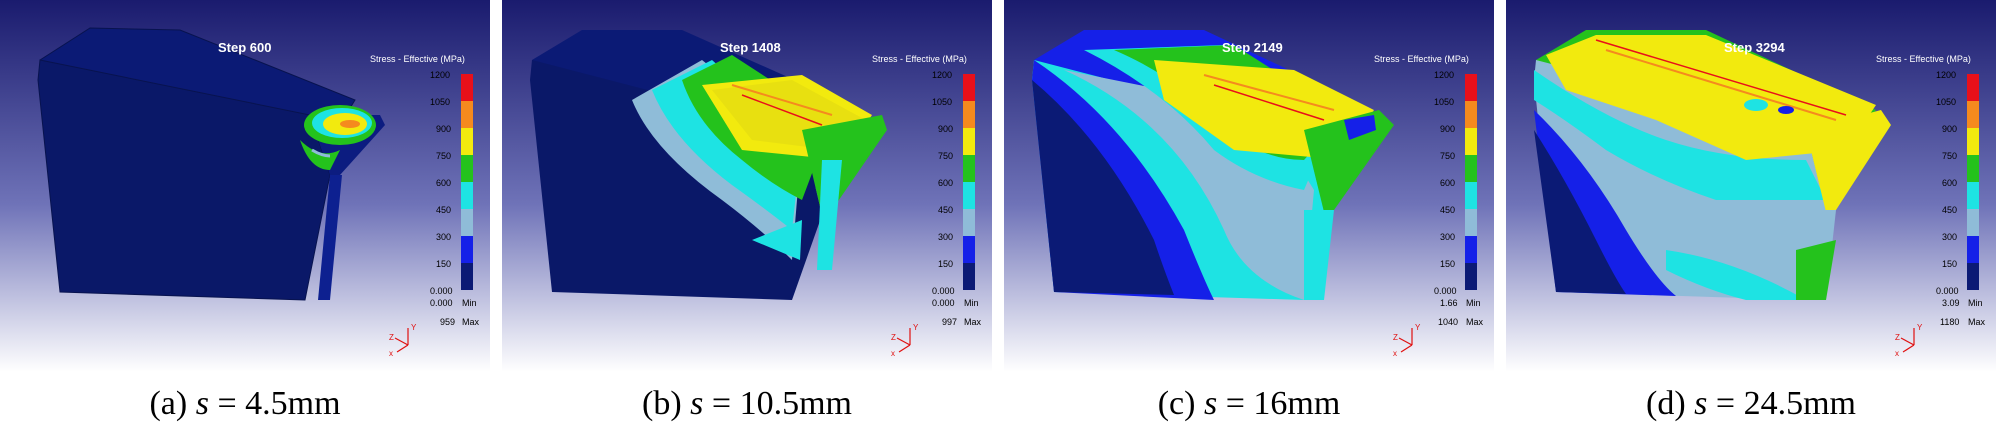  What do you see at coordinates (1210, 403) in the screenshot?
I see `caption-variable: s` at bounding box center [1210, 403].